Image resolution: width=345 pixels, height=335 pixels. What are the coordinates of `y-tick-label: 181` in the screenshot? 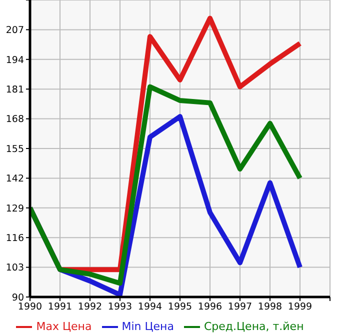 It's located at (15, 90).